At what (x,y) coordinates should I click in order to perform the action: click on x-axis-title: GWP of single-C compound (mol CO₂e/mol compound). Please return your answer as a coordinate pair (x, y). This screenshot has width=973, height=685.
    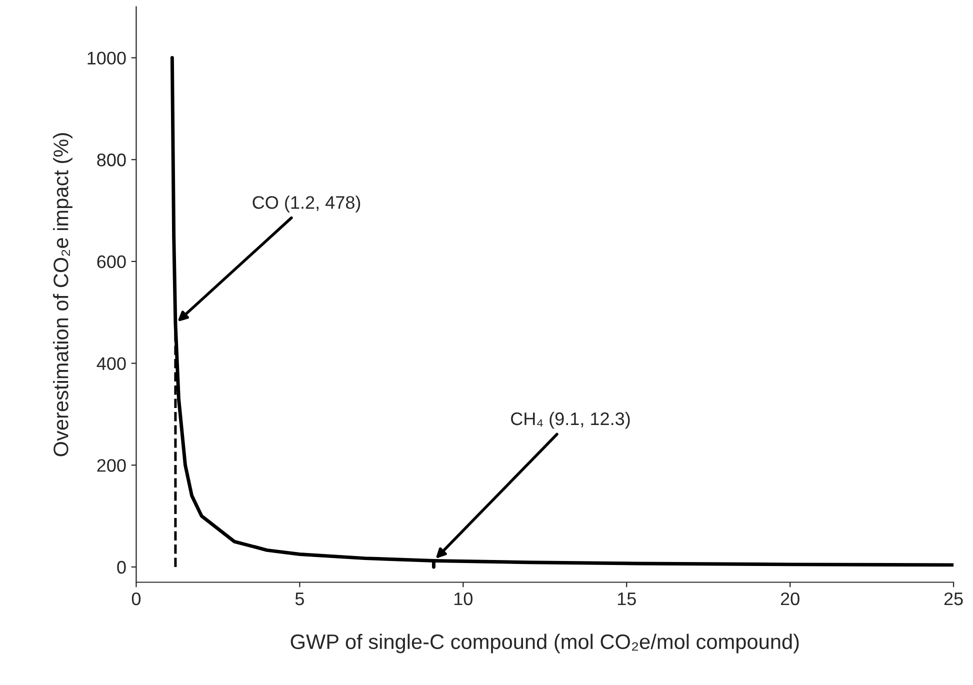
    Looking at the image, I should click on (544, 644).